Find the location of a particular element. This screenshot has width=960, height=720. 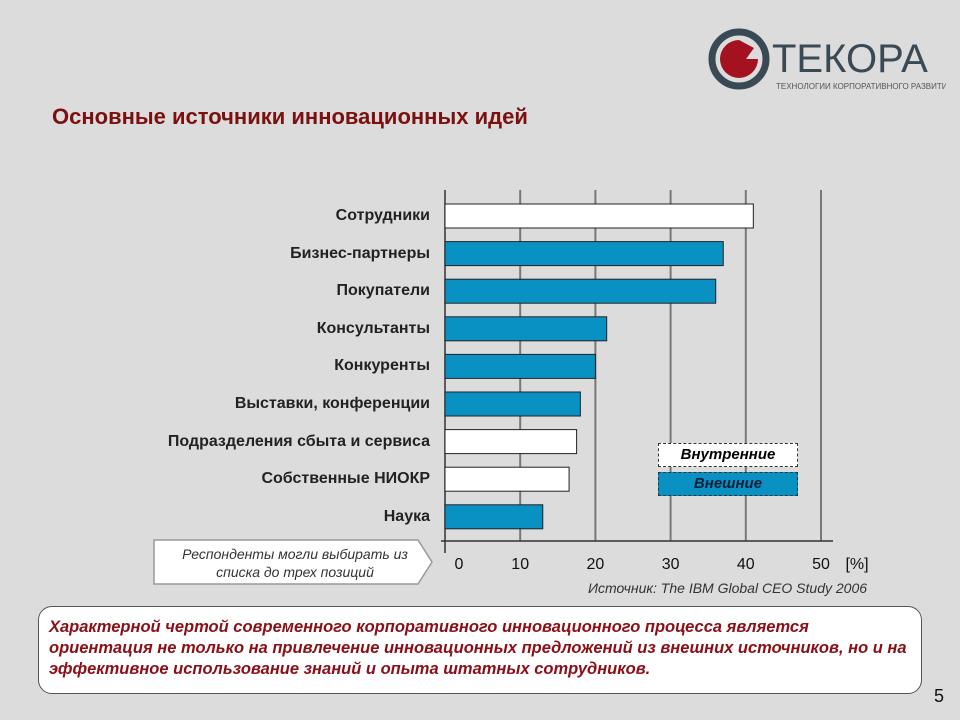

x-tick-label: 0 is located at coordinates (459, 564).